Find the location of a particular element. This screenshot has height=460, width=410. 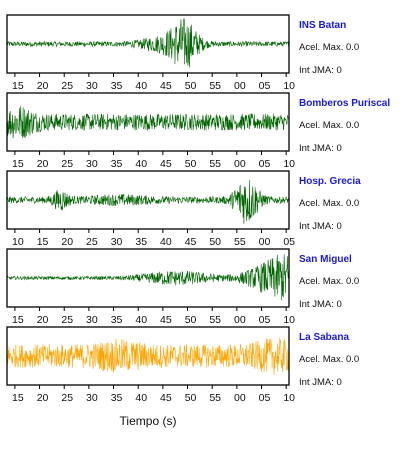

station-name: San Miguel is located at coordinates (325, 259).